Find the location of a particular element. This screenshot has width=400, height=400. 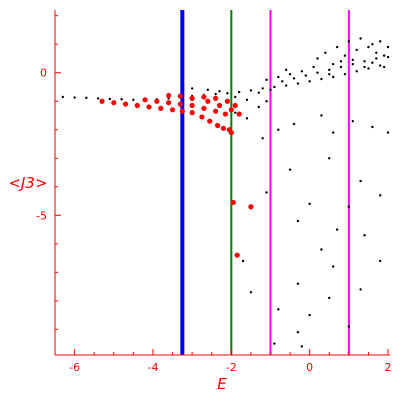

y-axis-label: <J3> is located at coordinates (27, 183).